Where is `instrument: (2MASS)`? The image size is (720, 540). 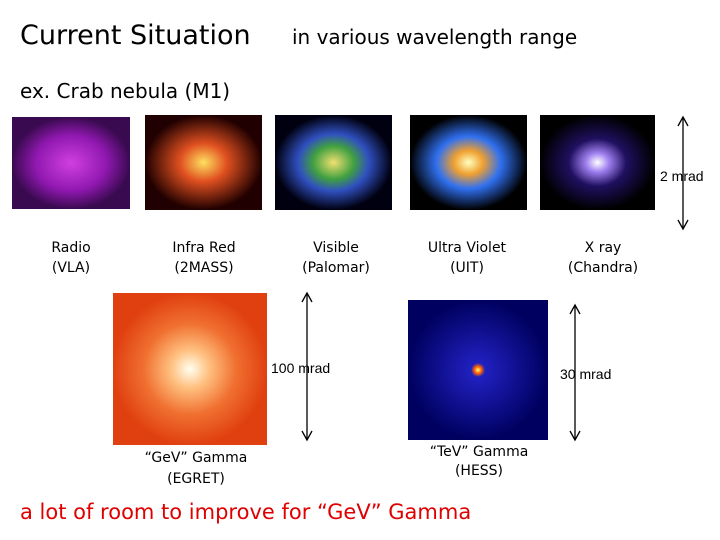 instrument: (2MASS) is located at coordinates (203, 268).